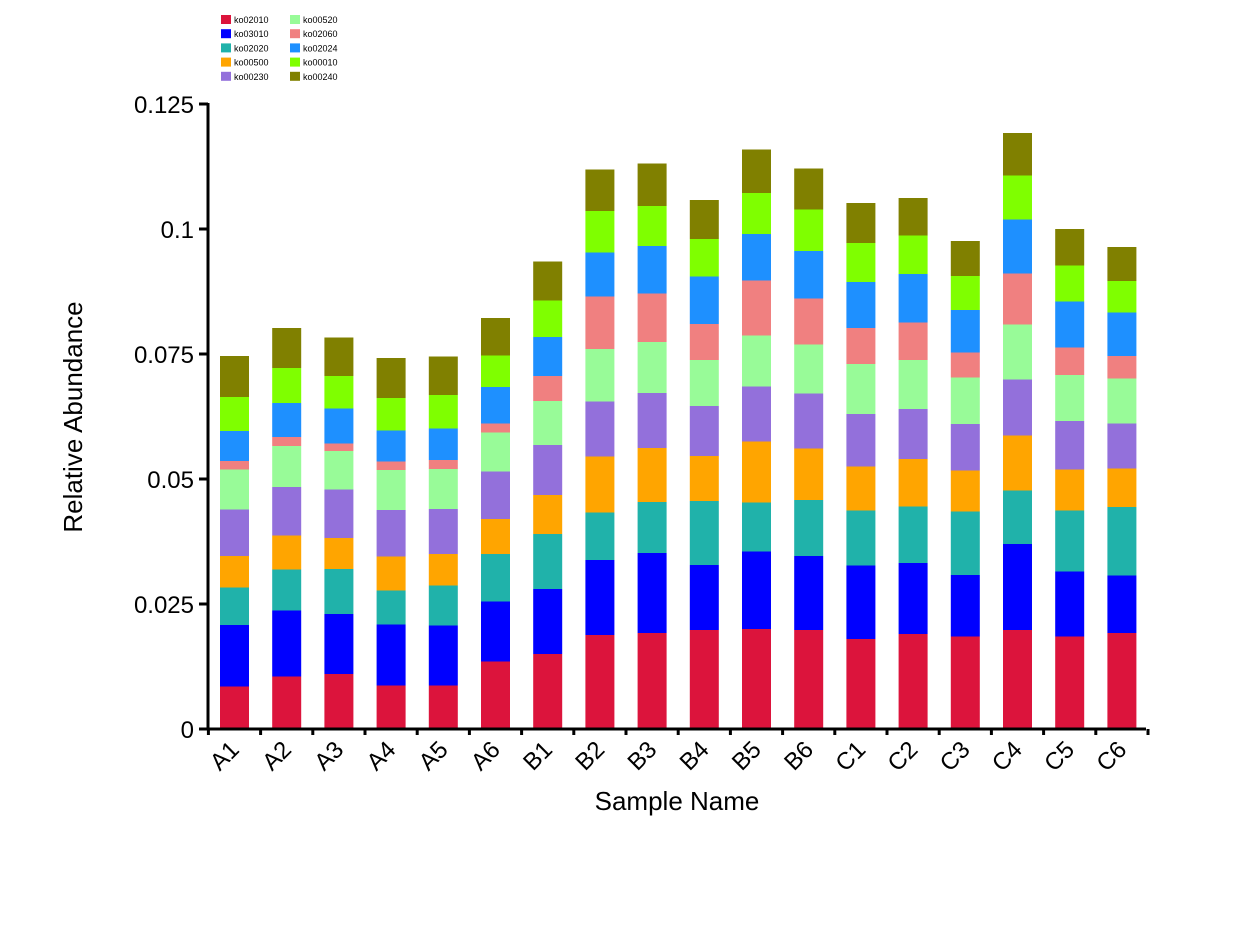 The height and width of the screenshot is (937, 1250). Describe the element at coordinates (913, 341) in the screenshot. I see `bar-segment-C2-ko02060` at that location.